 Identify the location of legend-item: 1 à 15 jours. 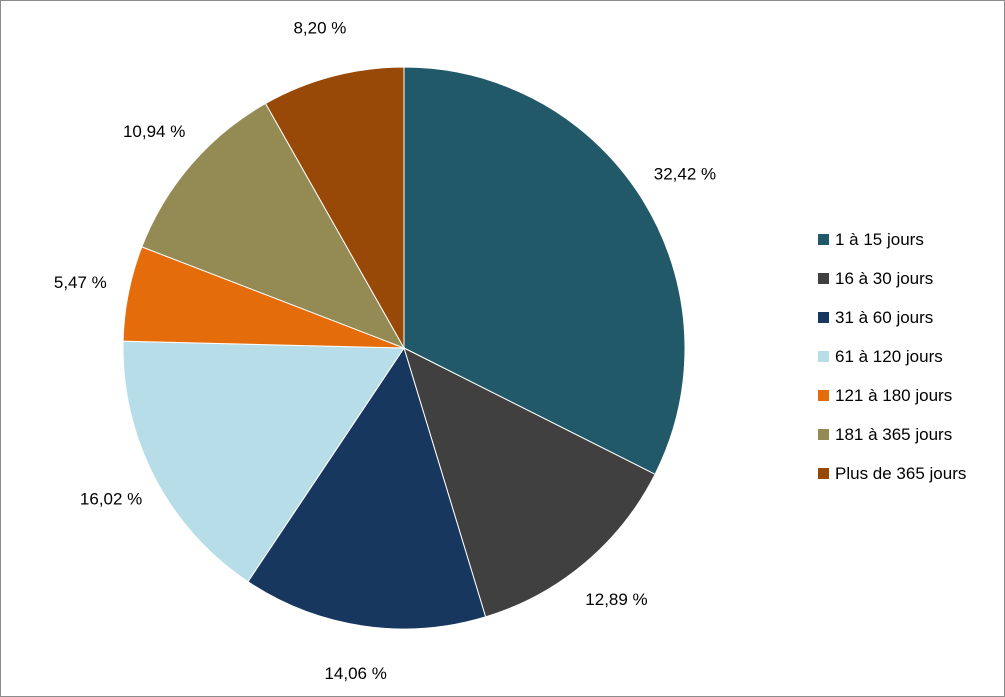
(892, 239).